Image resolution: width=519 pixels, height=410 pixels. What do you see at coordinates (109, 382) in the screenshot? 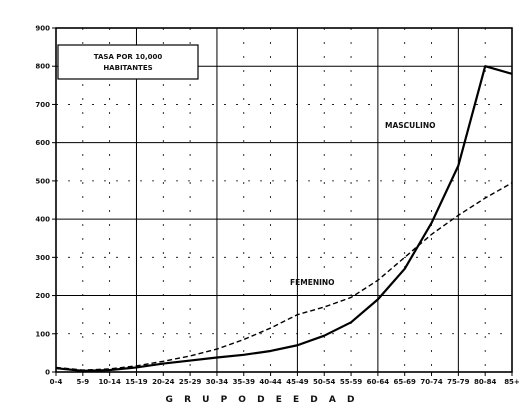
I see `x-tick-label: 10-14` at bounding box center [109, 382].